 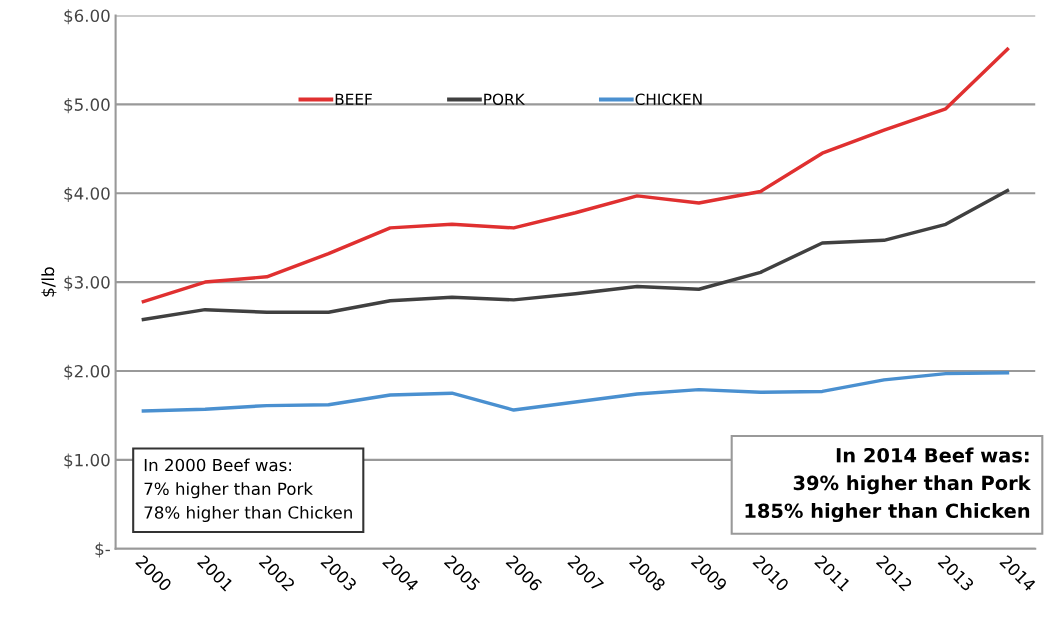 What do you see at coordinates (87, 194) in the screenshot?
I see `y-tick-label: $4.00` at bounding box center [87, 194].